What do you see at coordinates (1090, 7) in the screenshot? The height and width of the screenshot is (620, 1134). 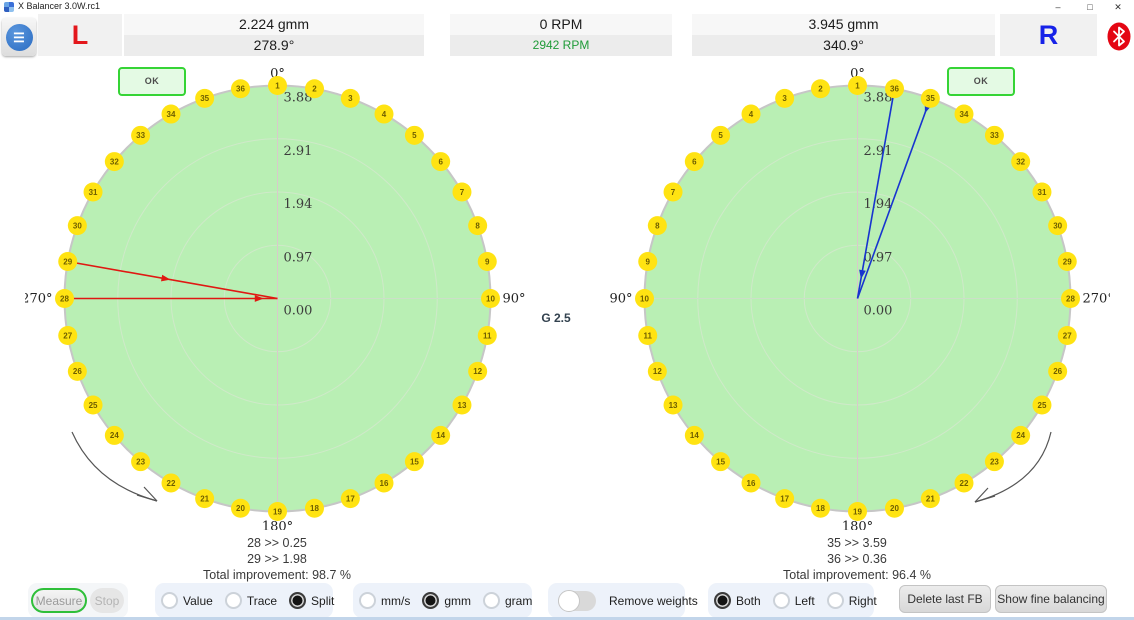 I see `maximize-button: □` at bounding box center [1090, 7].